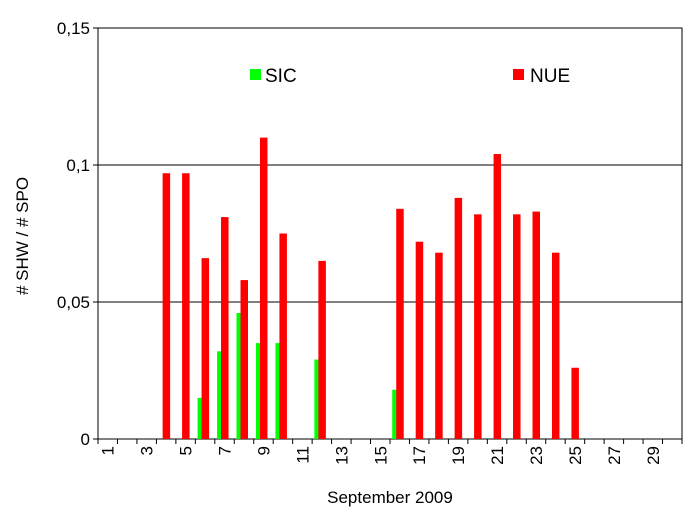  What do you see at coordinates (147, 450) in the screenshot?
I see `x-tick-label: 3` at bounding box center [147, 450].